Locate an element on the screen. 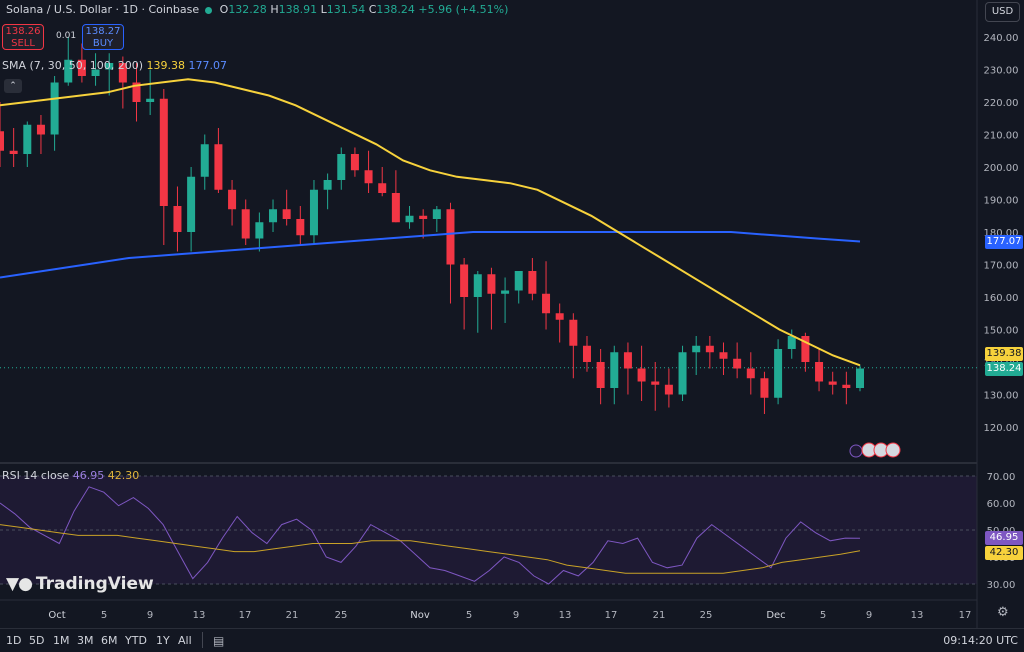  timeframe-1d: 1D is located at coordinates (14, 640).